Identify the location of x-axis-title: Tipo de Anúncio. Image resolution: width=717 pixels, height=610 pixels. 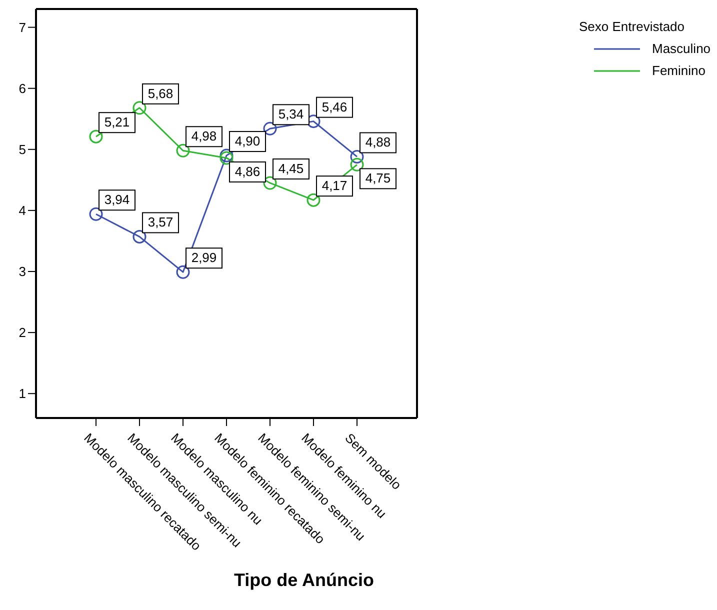
(304, 580).